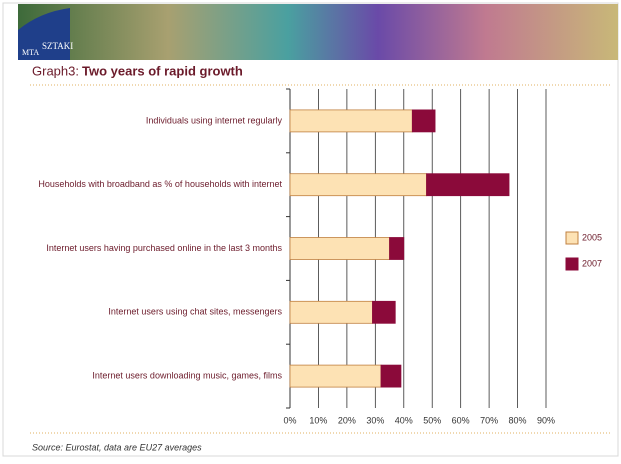 The width and height of the screenshot is (621, 464). What do you see at coordinates (592, 237) in the screenshot?
I see `legend-label: 2005` at bounding box center [592, 237].